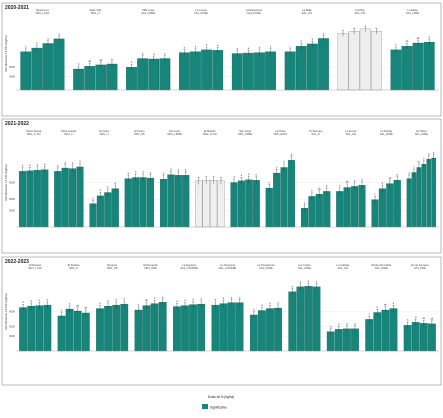 Image resolution: width=443 pixels, height=418 pixels. Describe the element at coordinates (381, 265) in the screenshot. I see `site-name: Monte del Cabral` at that location.